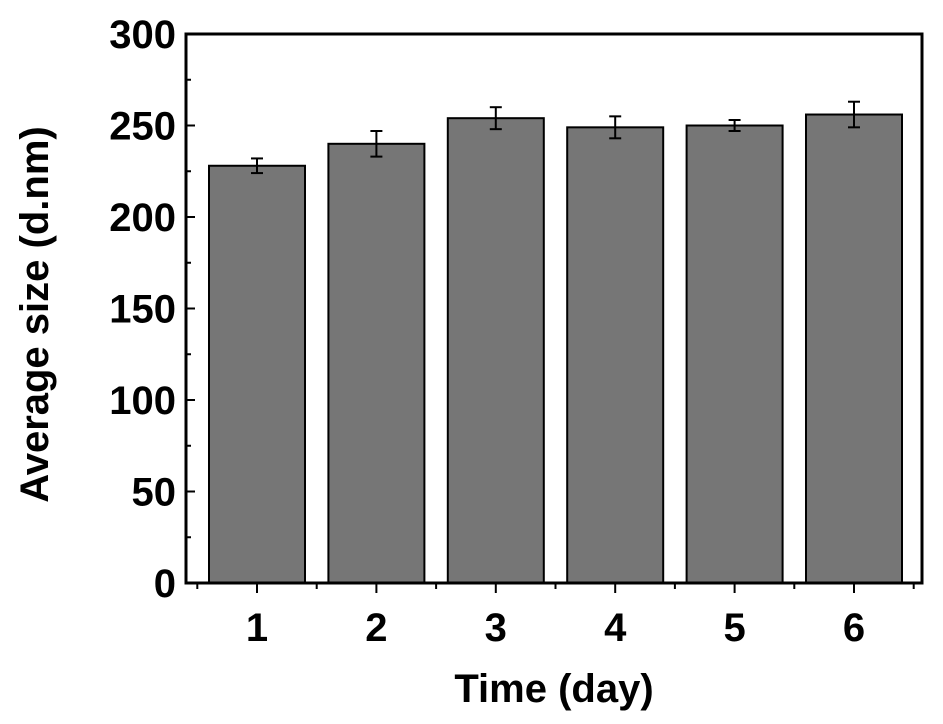  What do you see at coordinates (734, 628) in the screenshot?
I see `x-tick-label: 5` at bounding box center [734, 628].